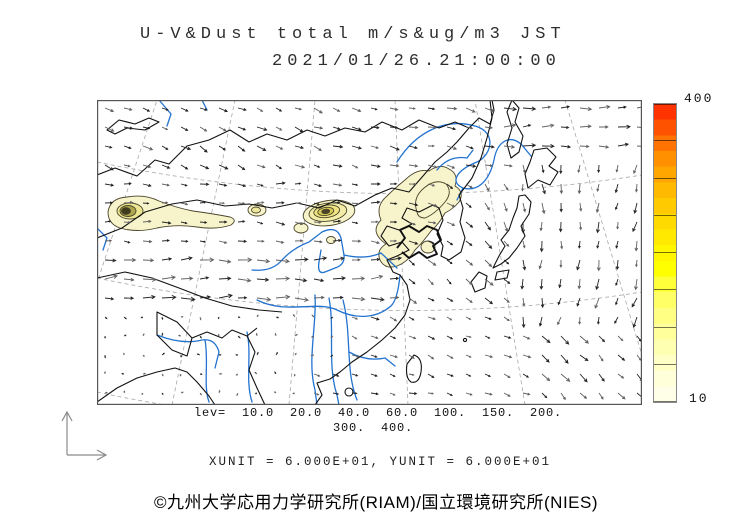 This screenshot has width=752, height=532. Describe the element at coordinates (699, 98) in the screenshot. I see `colorbar-max-label: 400` at that location.